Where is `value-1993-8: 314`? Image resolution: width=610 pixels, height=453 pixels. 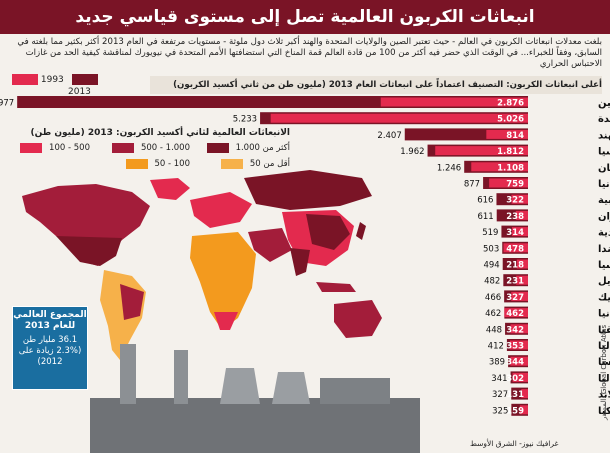 value-1993-8: 314 is located at coordinates (515, 233).